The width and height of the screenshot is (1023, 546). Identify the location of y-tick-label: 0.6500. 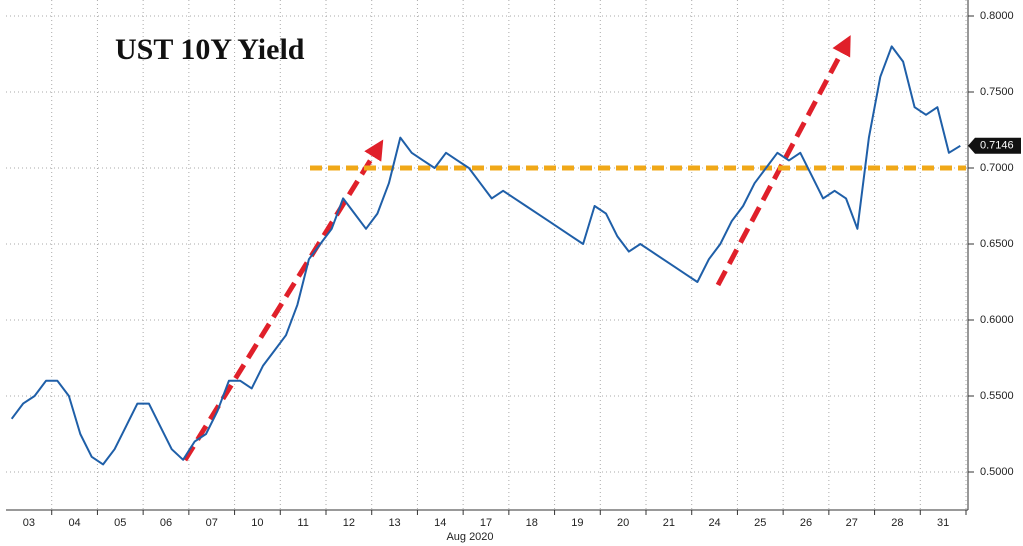
(997, 244).